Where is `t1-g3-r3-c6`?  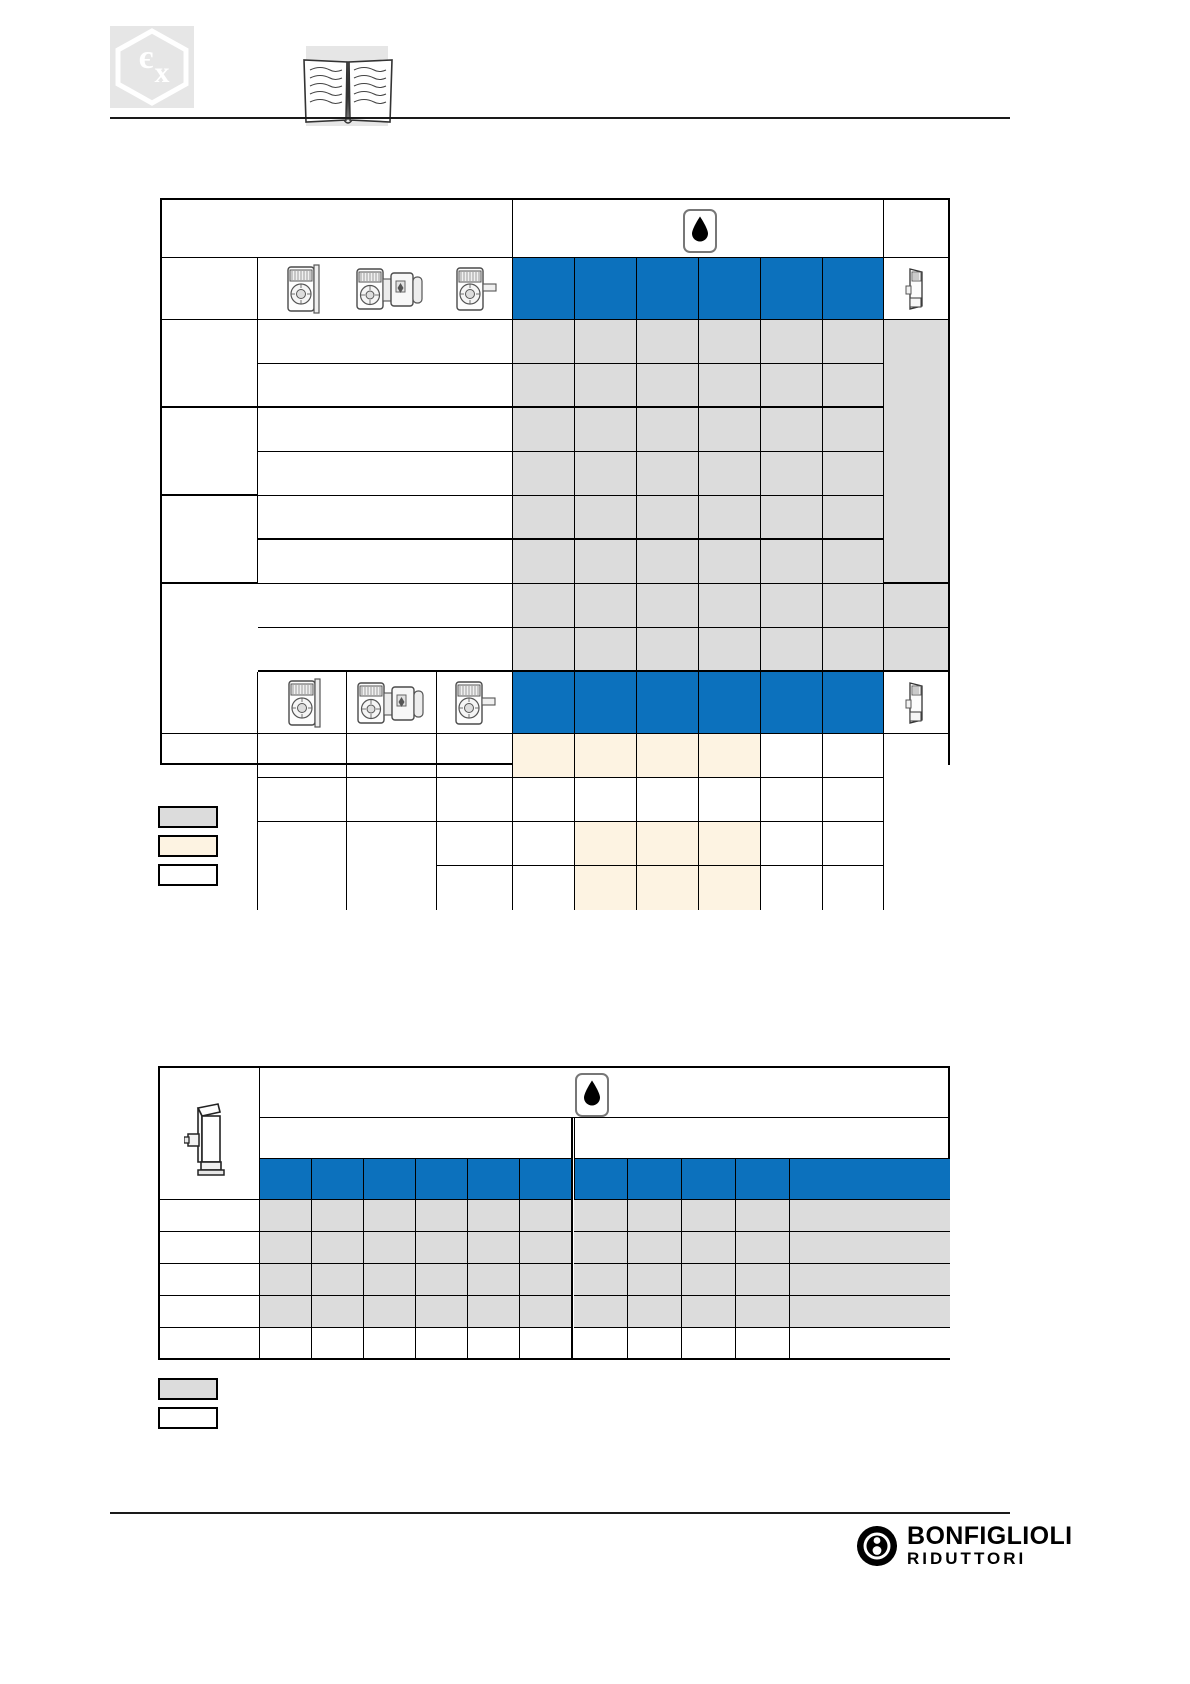
t1-g3-r3-c6 is located at coordinates (853, 650).